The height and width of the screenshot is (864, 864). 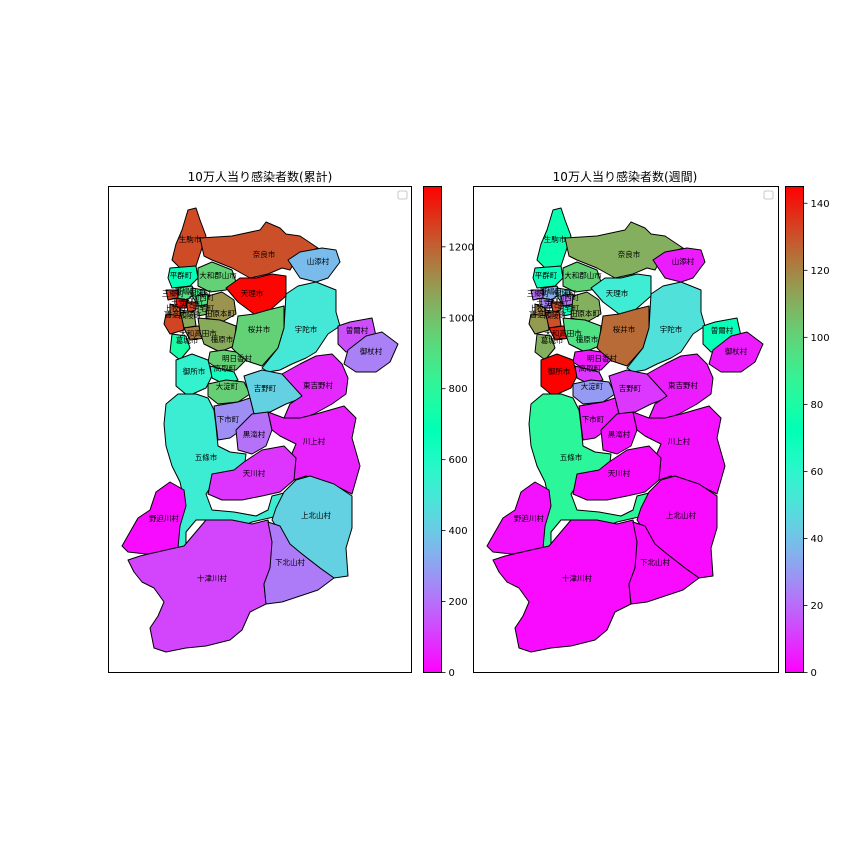 I want to click on weekly-region-label: 平群町, so click(x=546, y=275).